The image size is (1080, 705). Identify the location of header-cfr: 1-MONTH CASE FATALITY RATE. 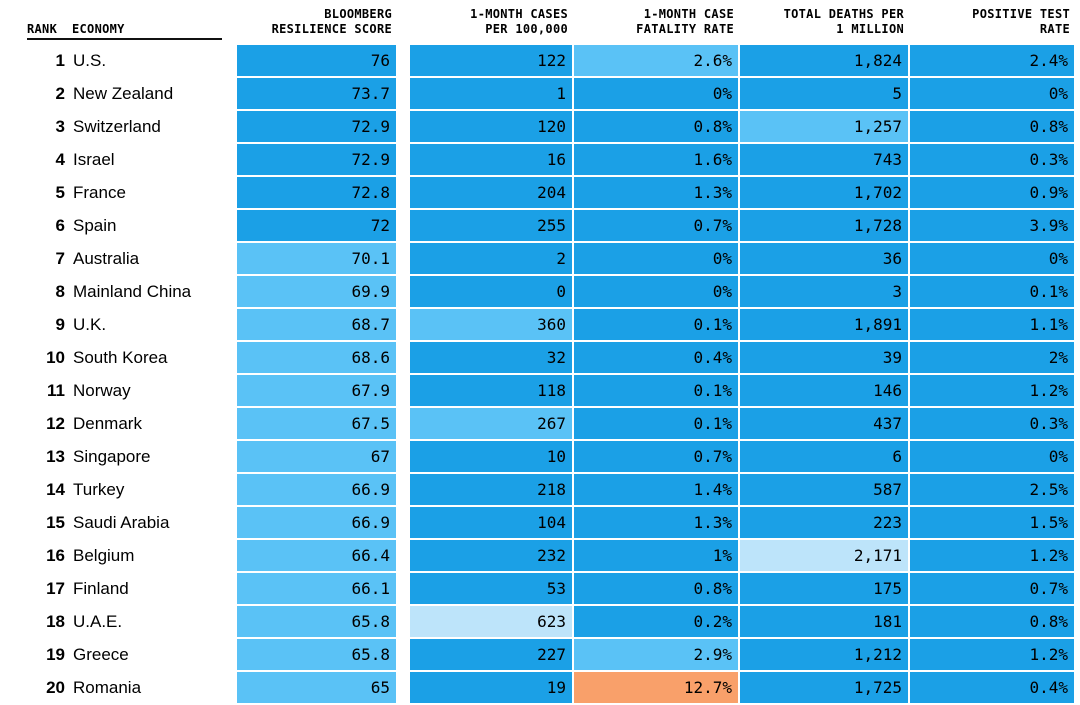
(656, 20).